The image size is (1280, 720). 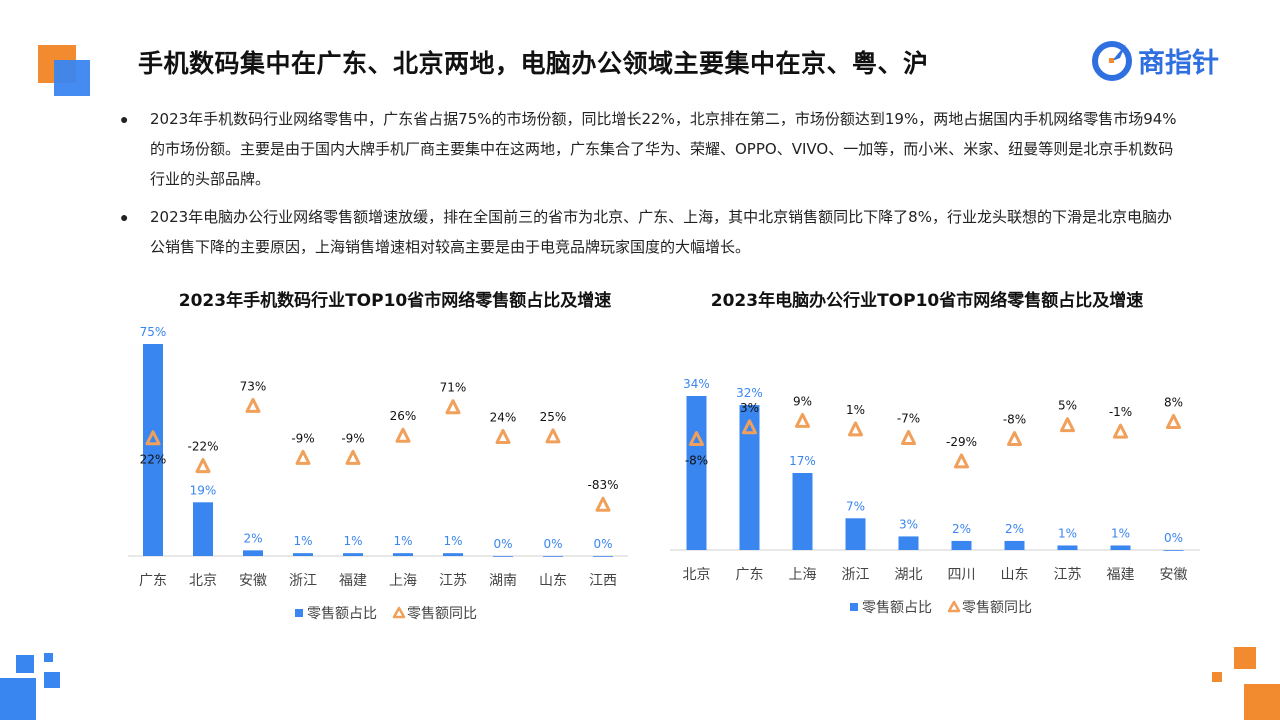 What do you see at coordinates (855, 506) in the screenshot?
I see `bar-label-4: 7%` at bounding box center [855, 506].